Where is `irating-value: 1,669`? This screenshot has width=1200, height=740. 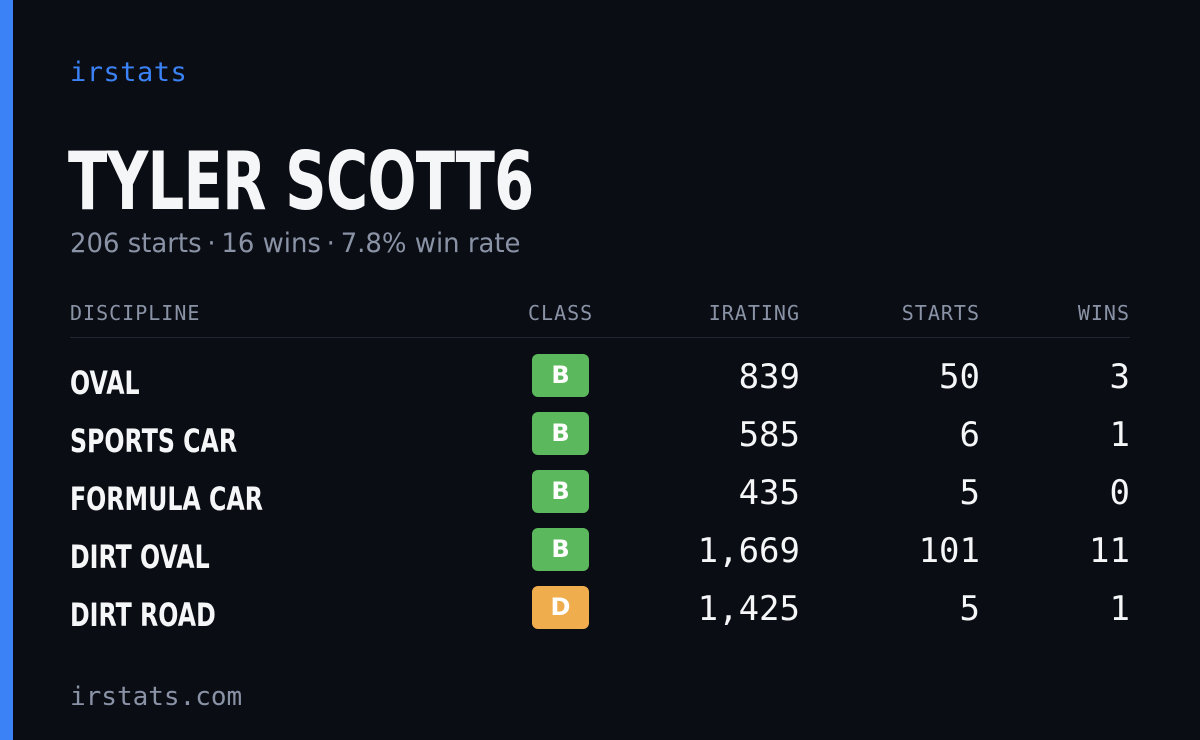 irating-value: 1,669 is located at coordinates (748, 551).